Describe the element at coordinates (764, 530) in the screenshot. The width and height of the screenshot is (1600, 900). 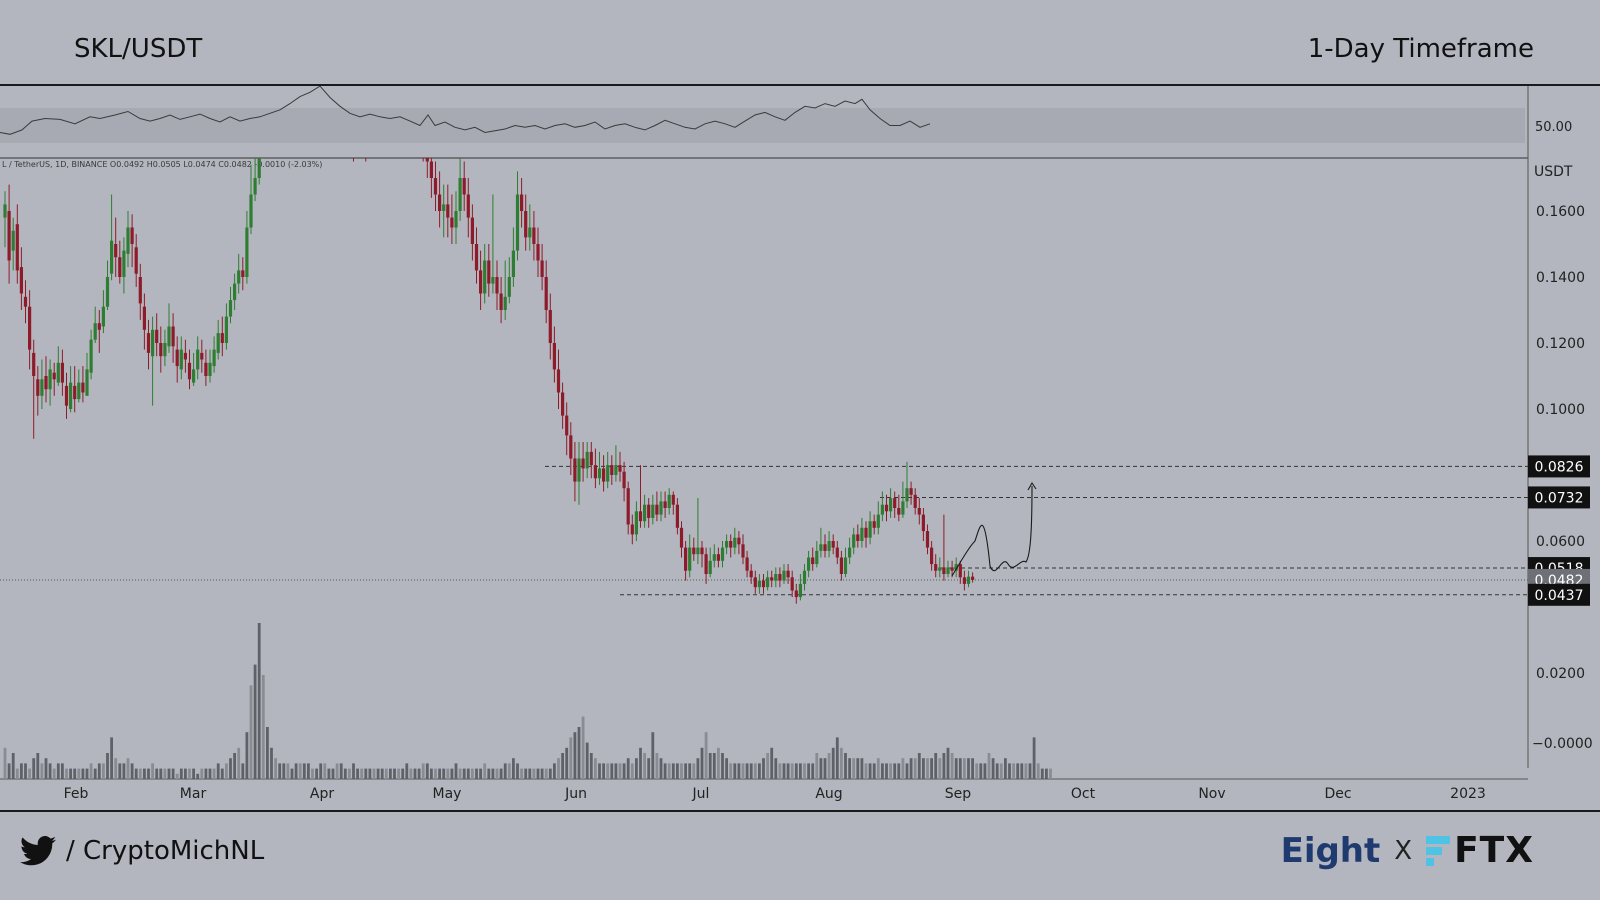
I see `level-lines` at that location.